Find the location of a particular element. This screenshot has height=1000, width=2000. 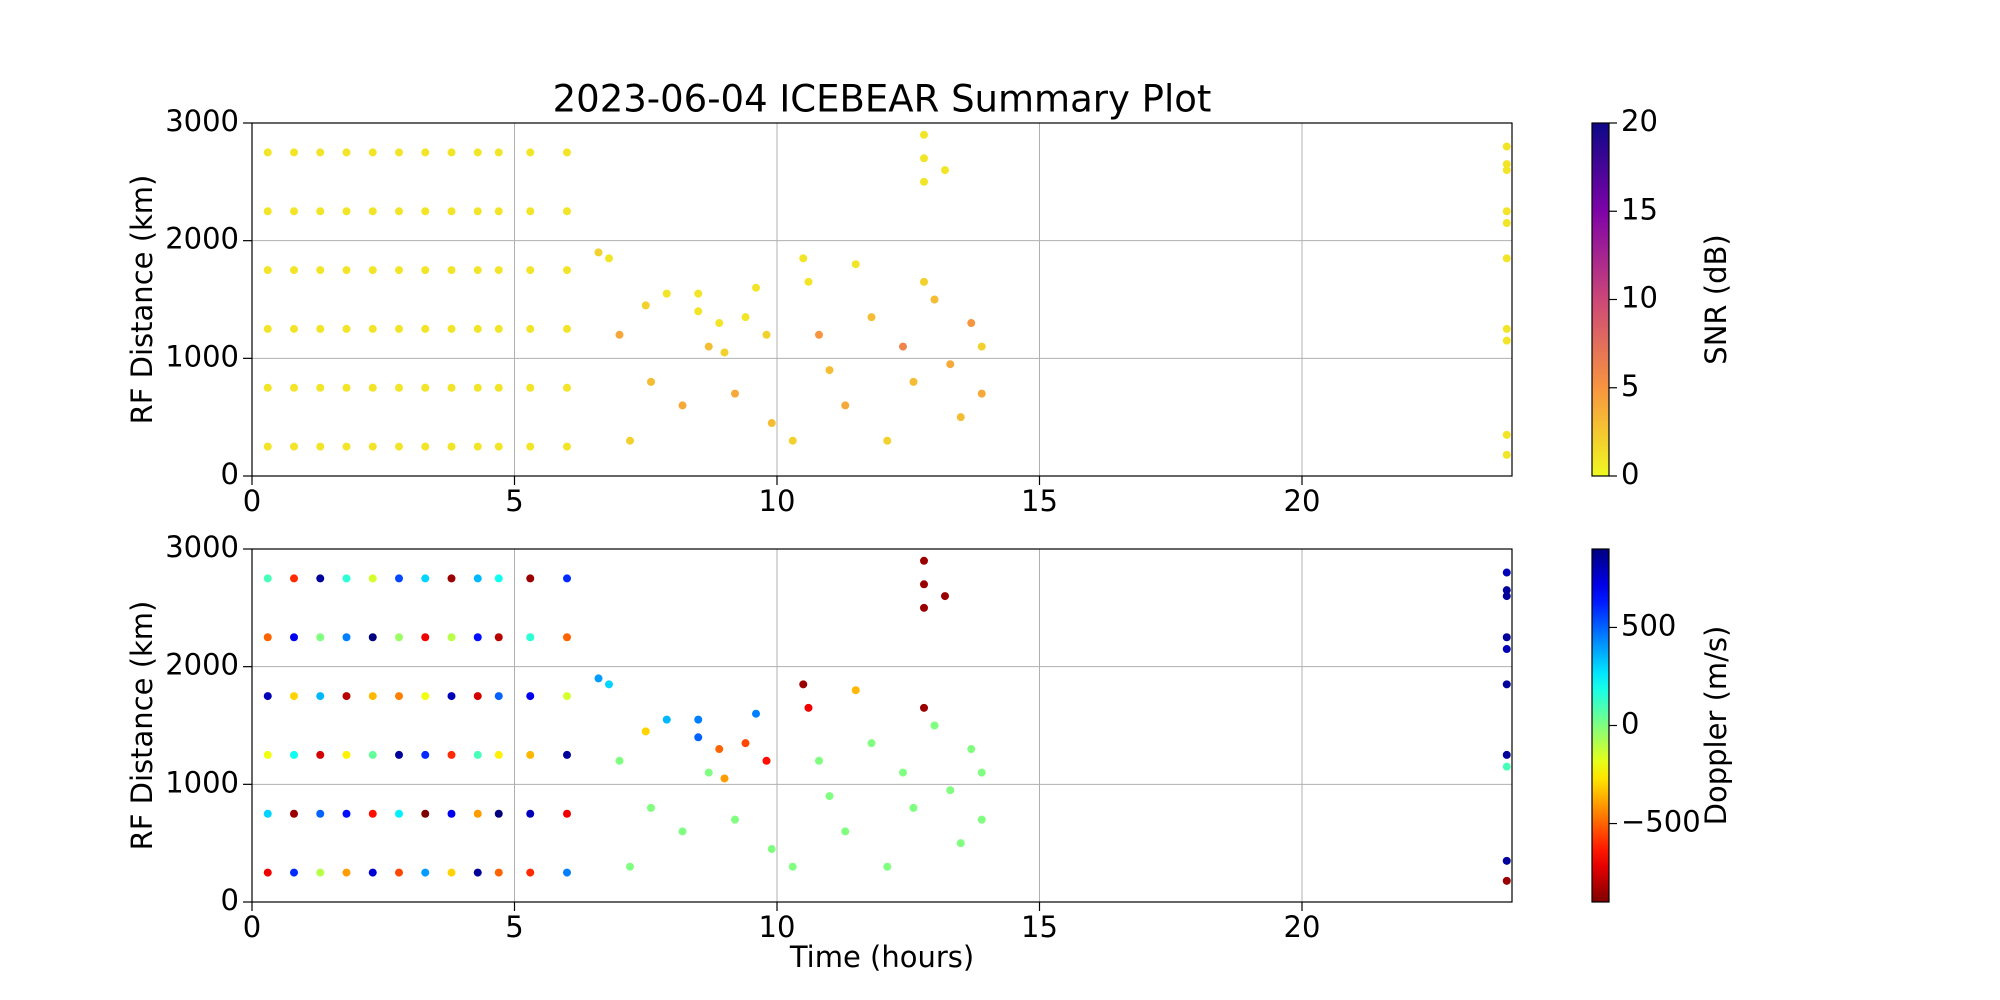

colorbar-label: SNR (dB) is located at coordinates (1716, 299).